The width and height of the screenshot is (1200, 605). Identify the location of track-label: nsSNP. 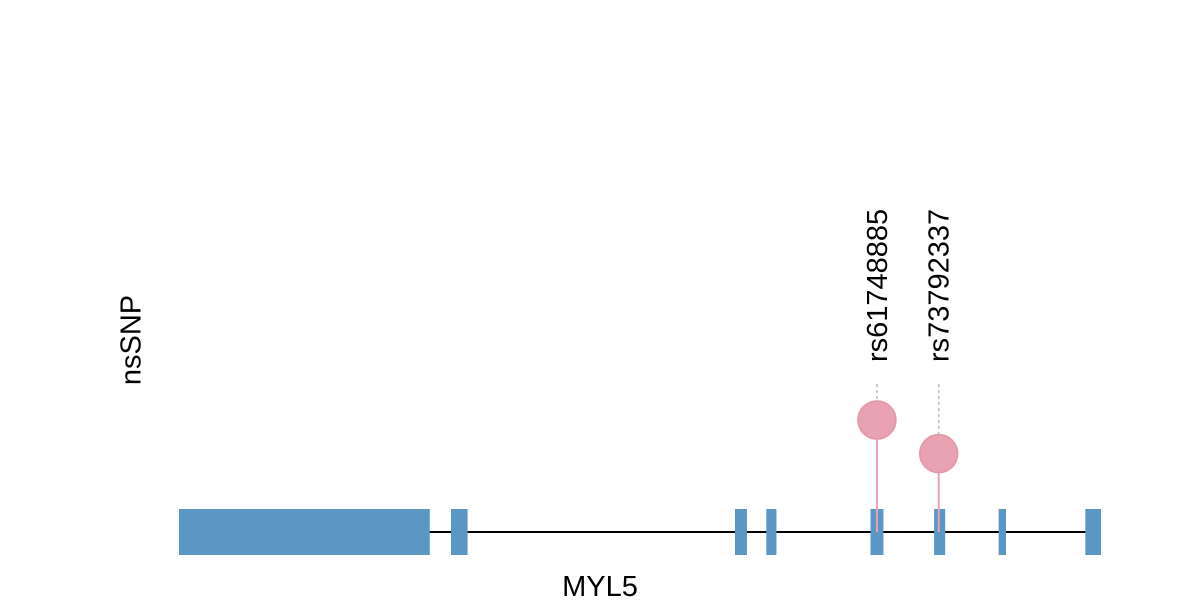
(132, 340).